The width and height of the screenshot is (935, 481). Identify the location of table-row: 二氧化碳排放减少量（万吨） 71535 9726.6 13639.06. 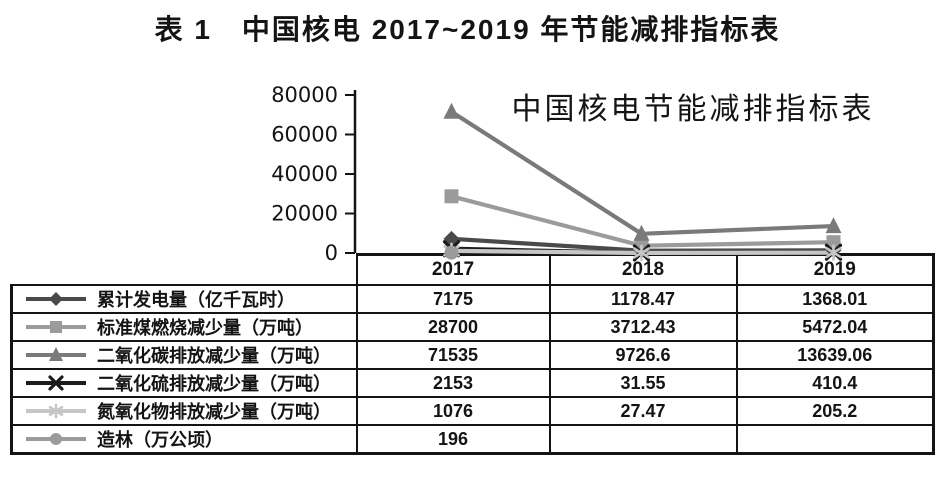
(472, 355).